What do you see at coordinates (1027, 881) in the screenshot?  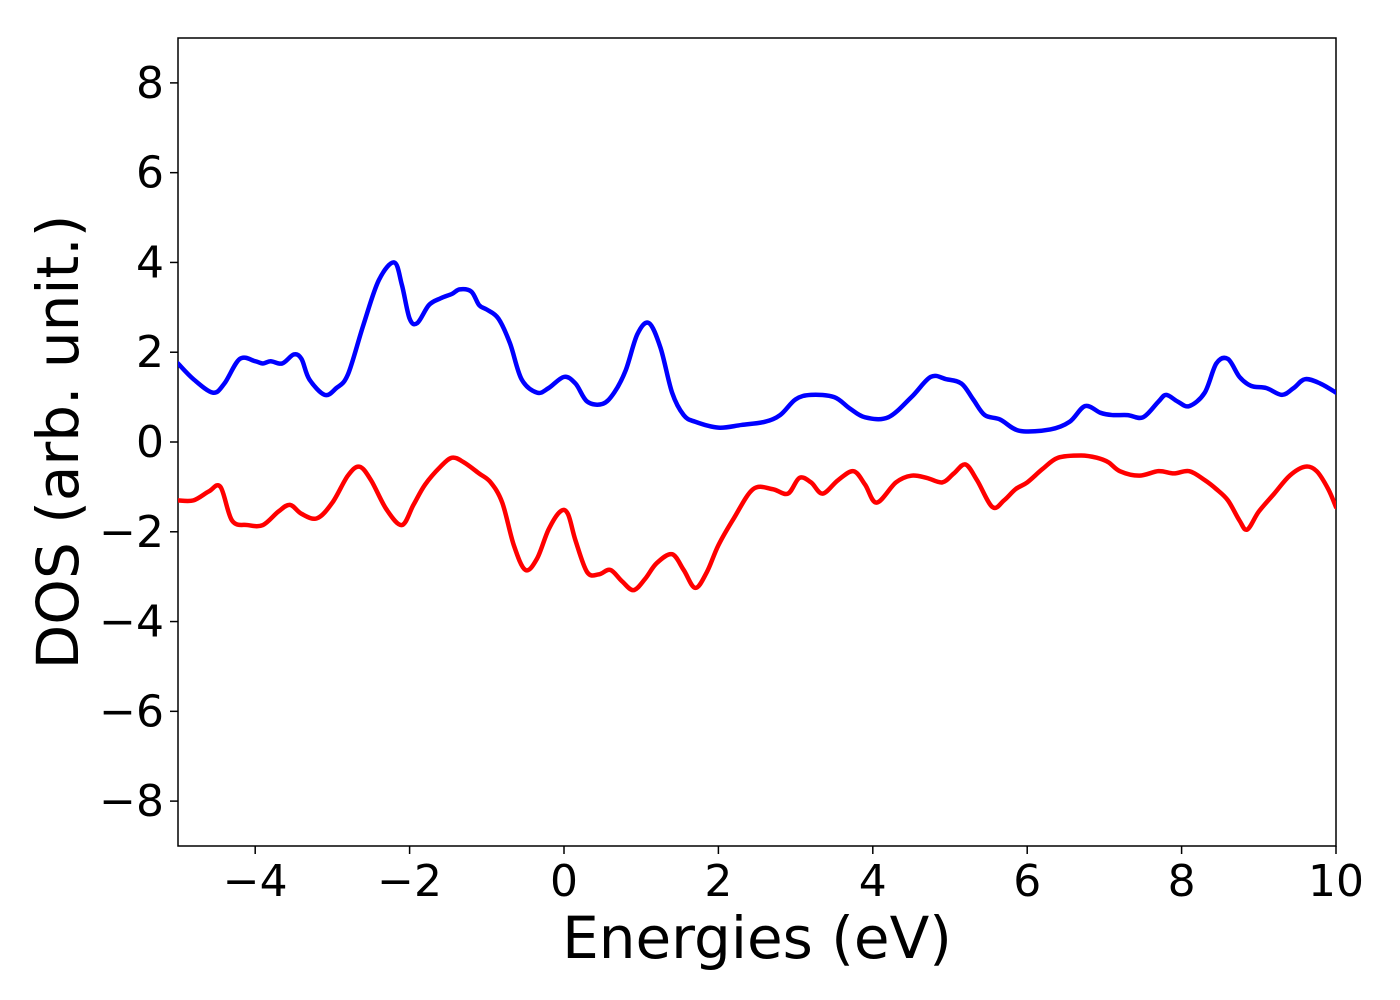 I see `x-tick-label: 6` at bounding box center [1027, 881].